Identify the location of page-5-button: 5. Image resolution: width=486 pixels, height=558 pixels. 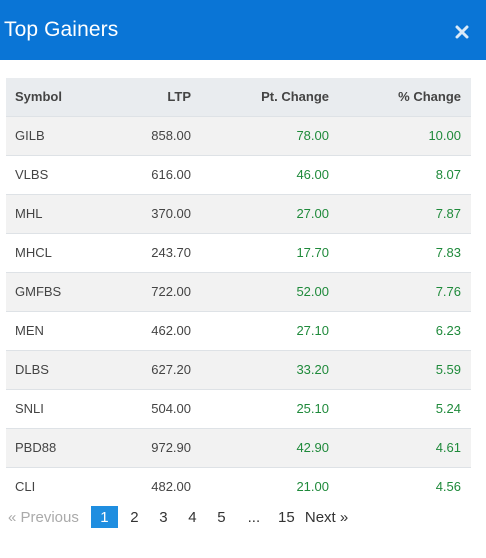
(221, 517).